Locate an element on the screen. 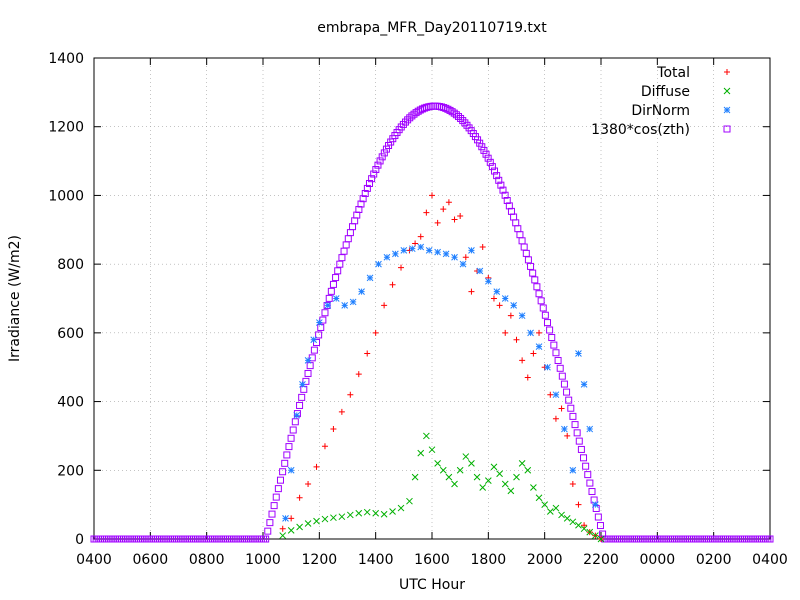  y-tick-label: 200 is located at coordinates (70, 471).